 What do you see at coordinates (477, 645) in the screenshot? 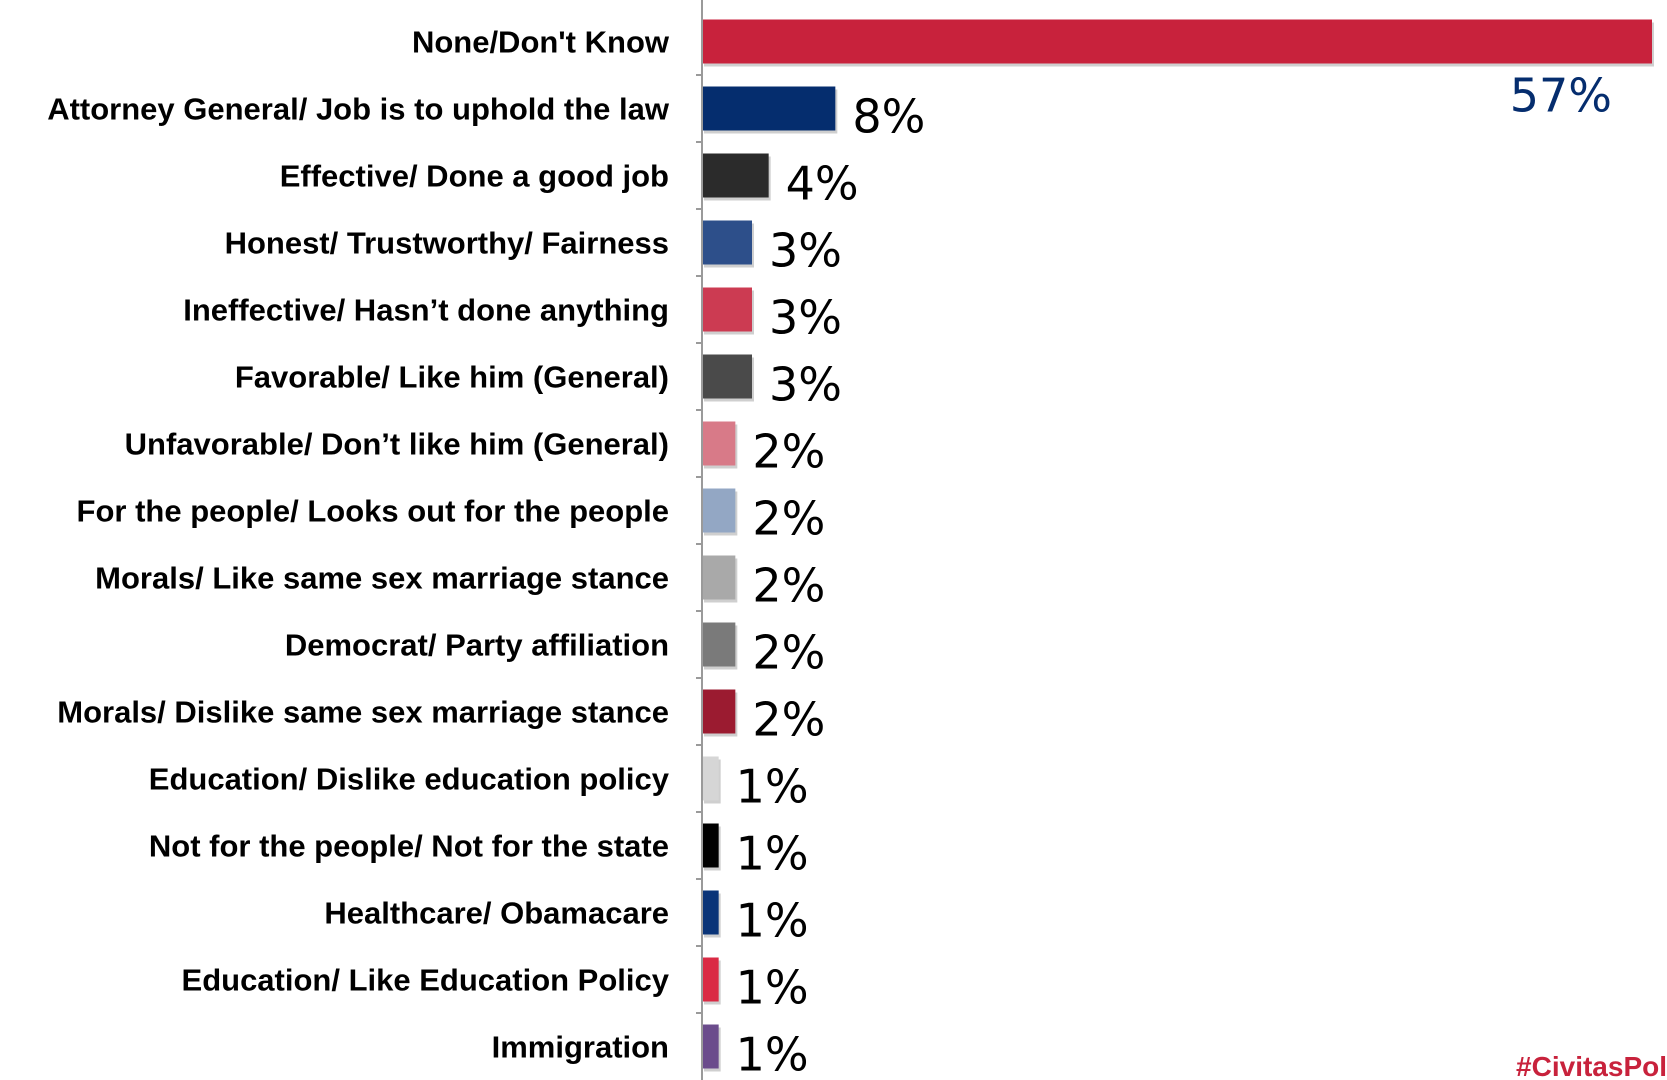
I see `category-label: Democrat/ Party affiliation` at bounding box center [477, 645].